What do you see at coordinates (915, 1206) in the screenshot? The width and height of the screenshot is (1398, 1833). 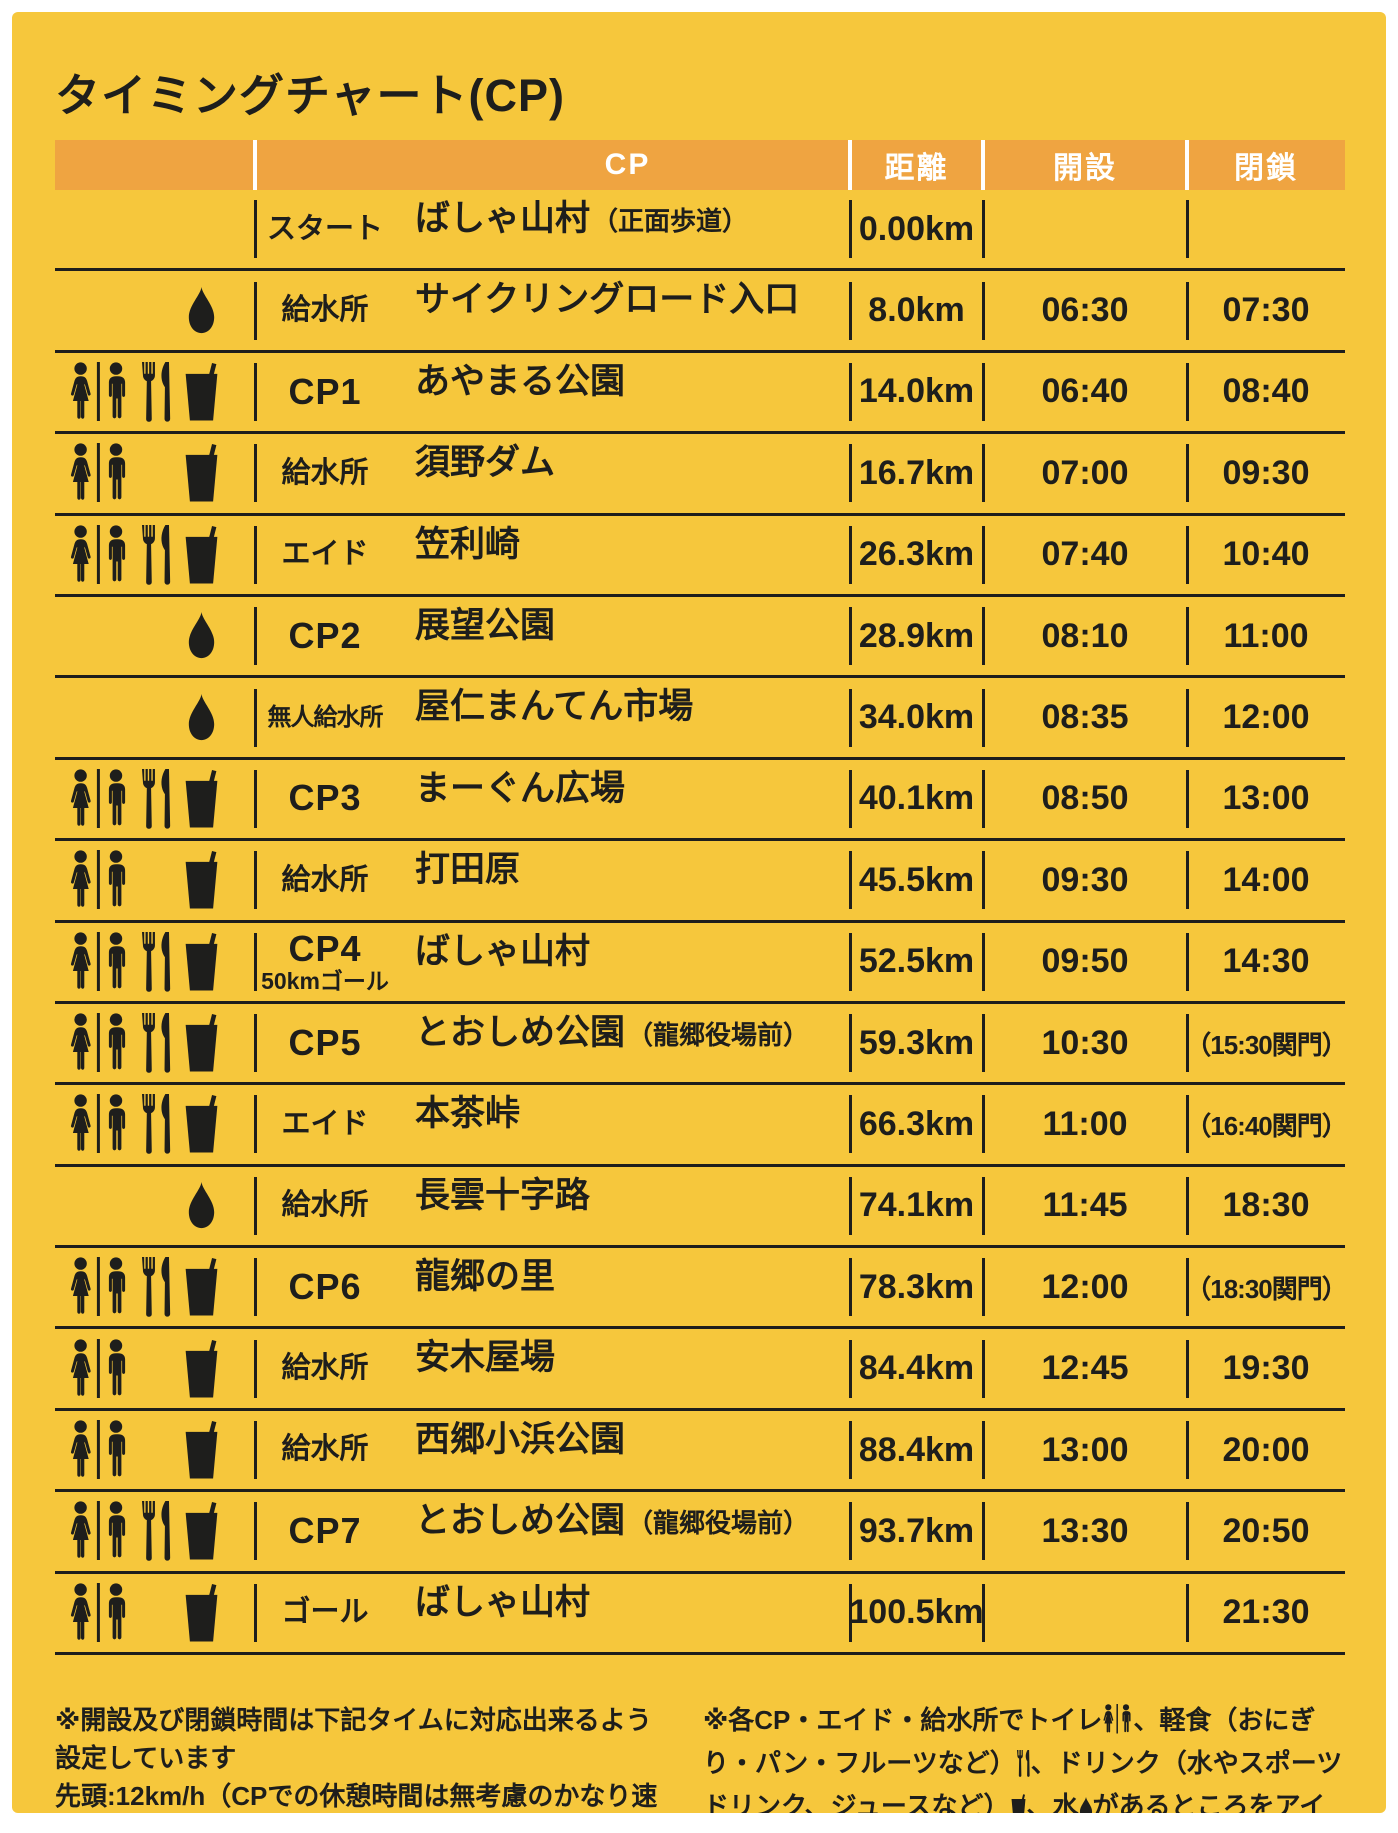 I see `distance-value: 74.1km` at bounding box center [915, 1206].